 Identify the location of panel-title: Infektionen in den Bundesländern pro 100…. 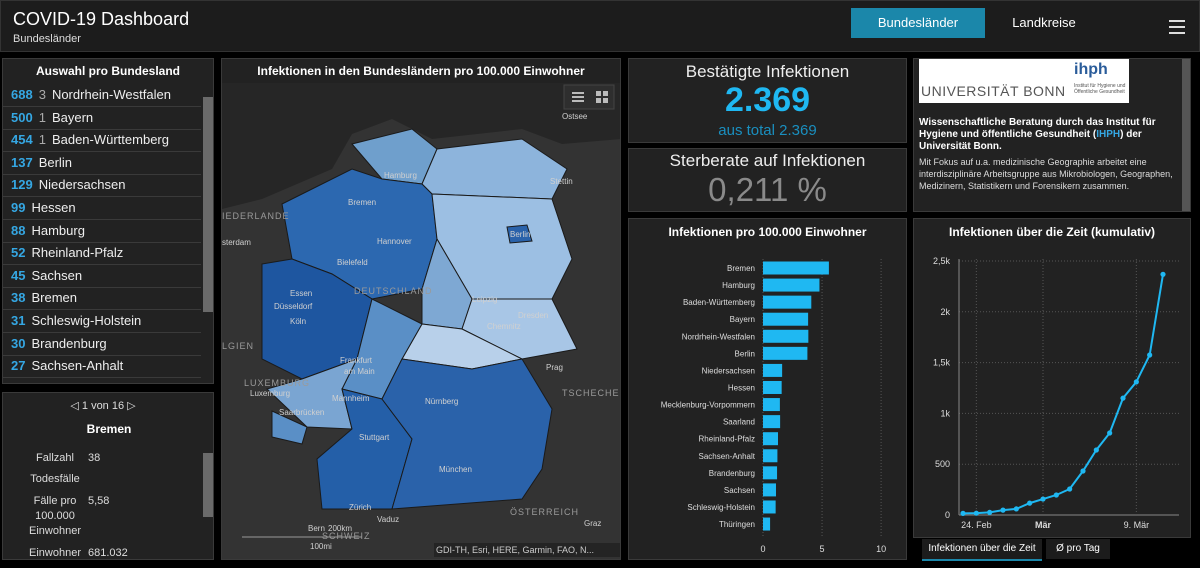
(421, 71).